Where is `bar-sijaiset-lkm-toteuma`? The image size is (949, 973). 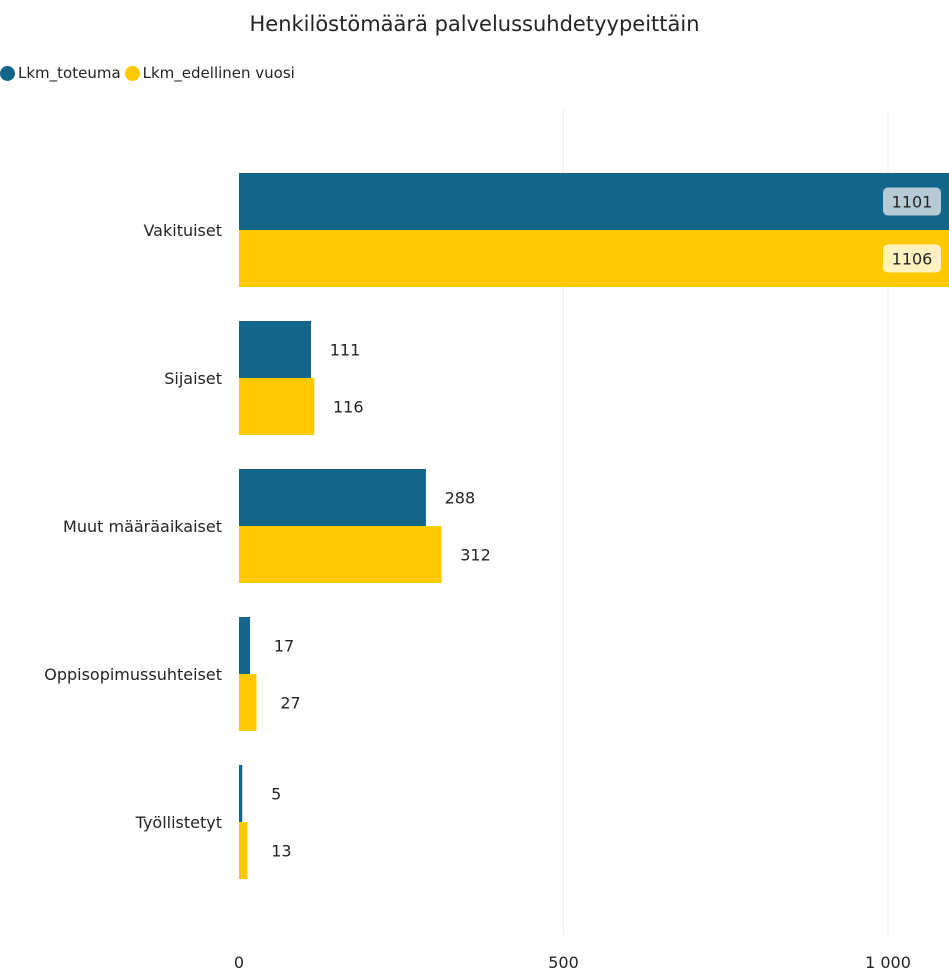 bar-sijaiset-lkm-toteuma is located at coordinates (275, 349).